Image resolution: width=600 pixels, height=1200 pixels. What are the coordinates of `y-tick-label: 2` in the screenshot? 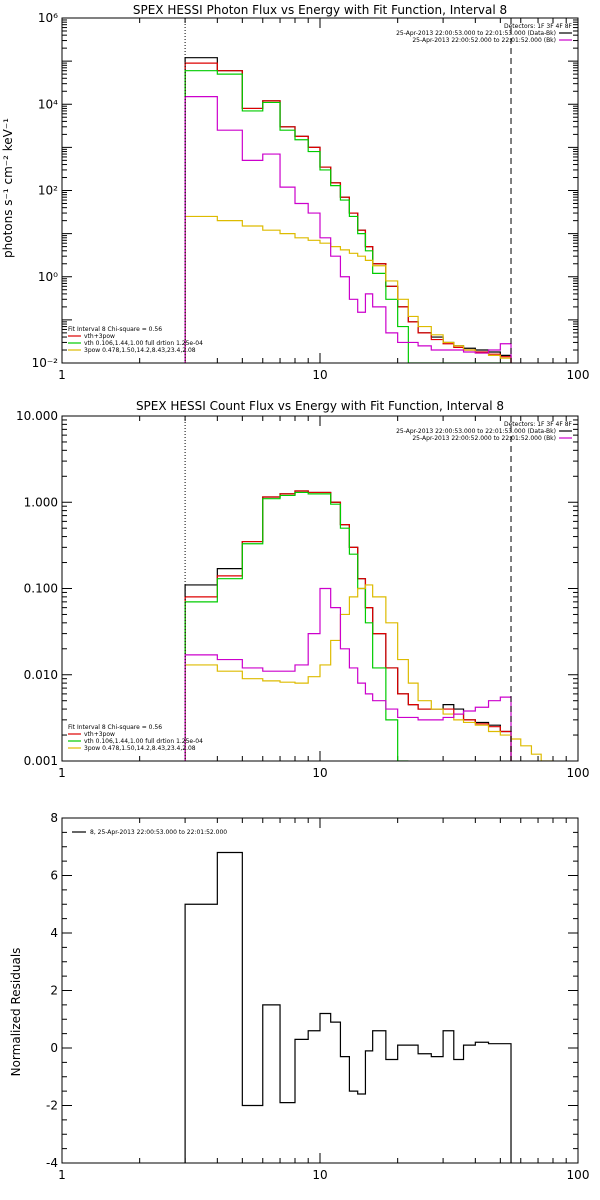 It's located at (54, 991).